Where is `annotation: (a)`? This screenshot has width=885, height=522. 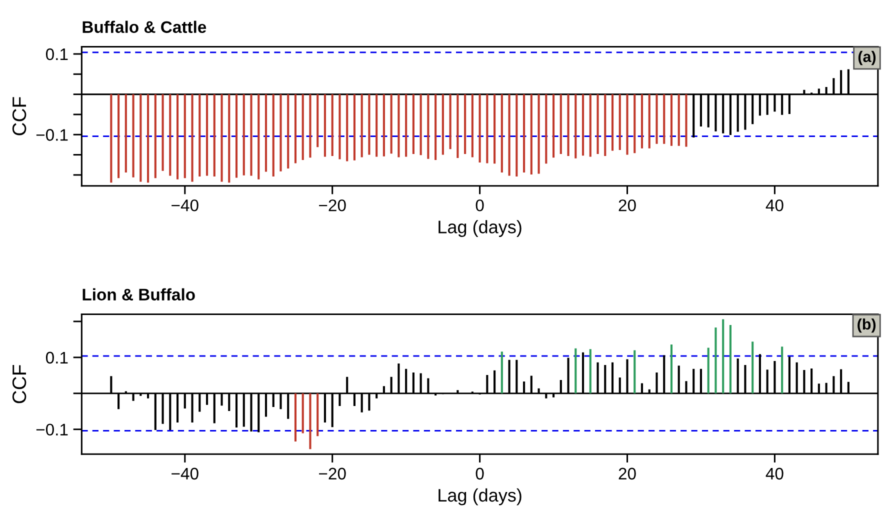 annotation: (a) is located at coordinates (867, 58).